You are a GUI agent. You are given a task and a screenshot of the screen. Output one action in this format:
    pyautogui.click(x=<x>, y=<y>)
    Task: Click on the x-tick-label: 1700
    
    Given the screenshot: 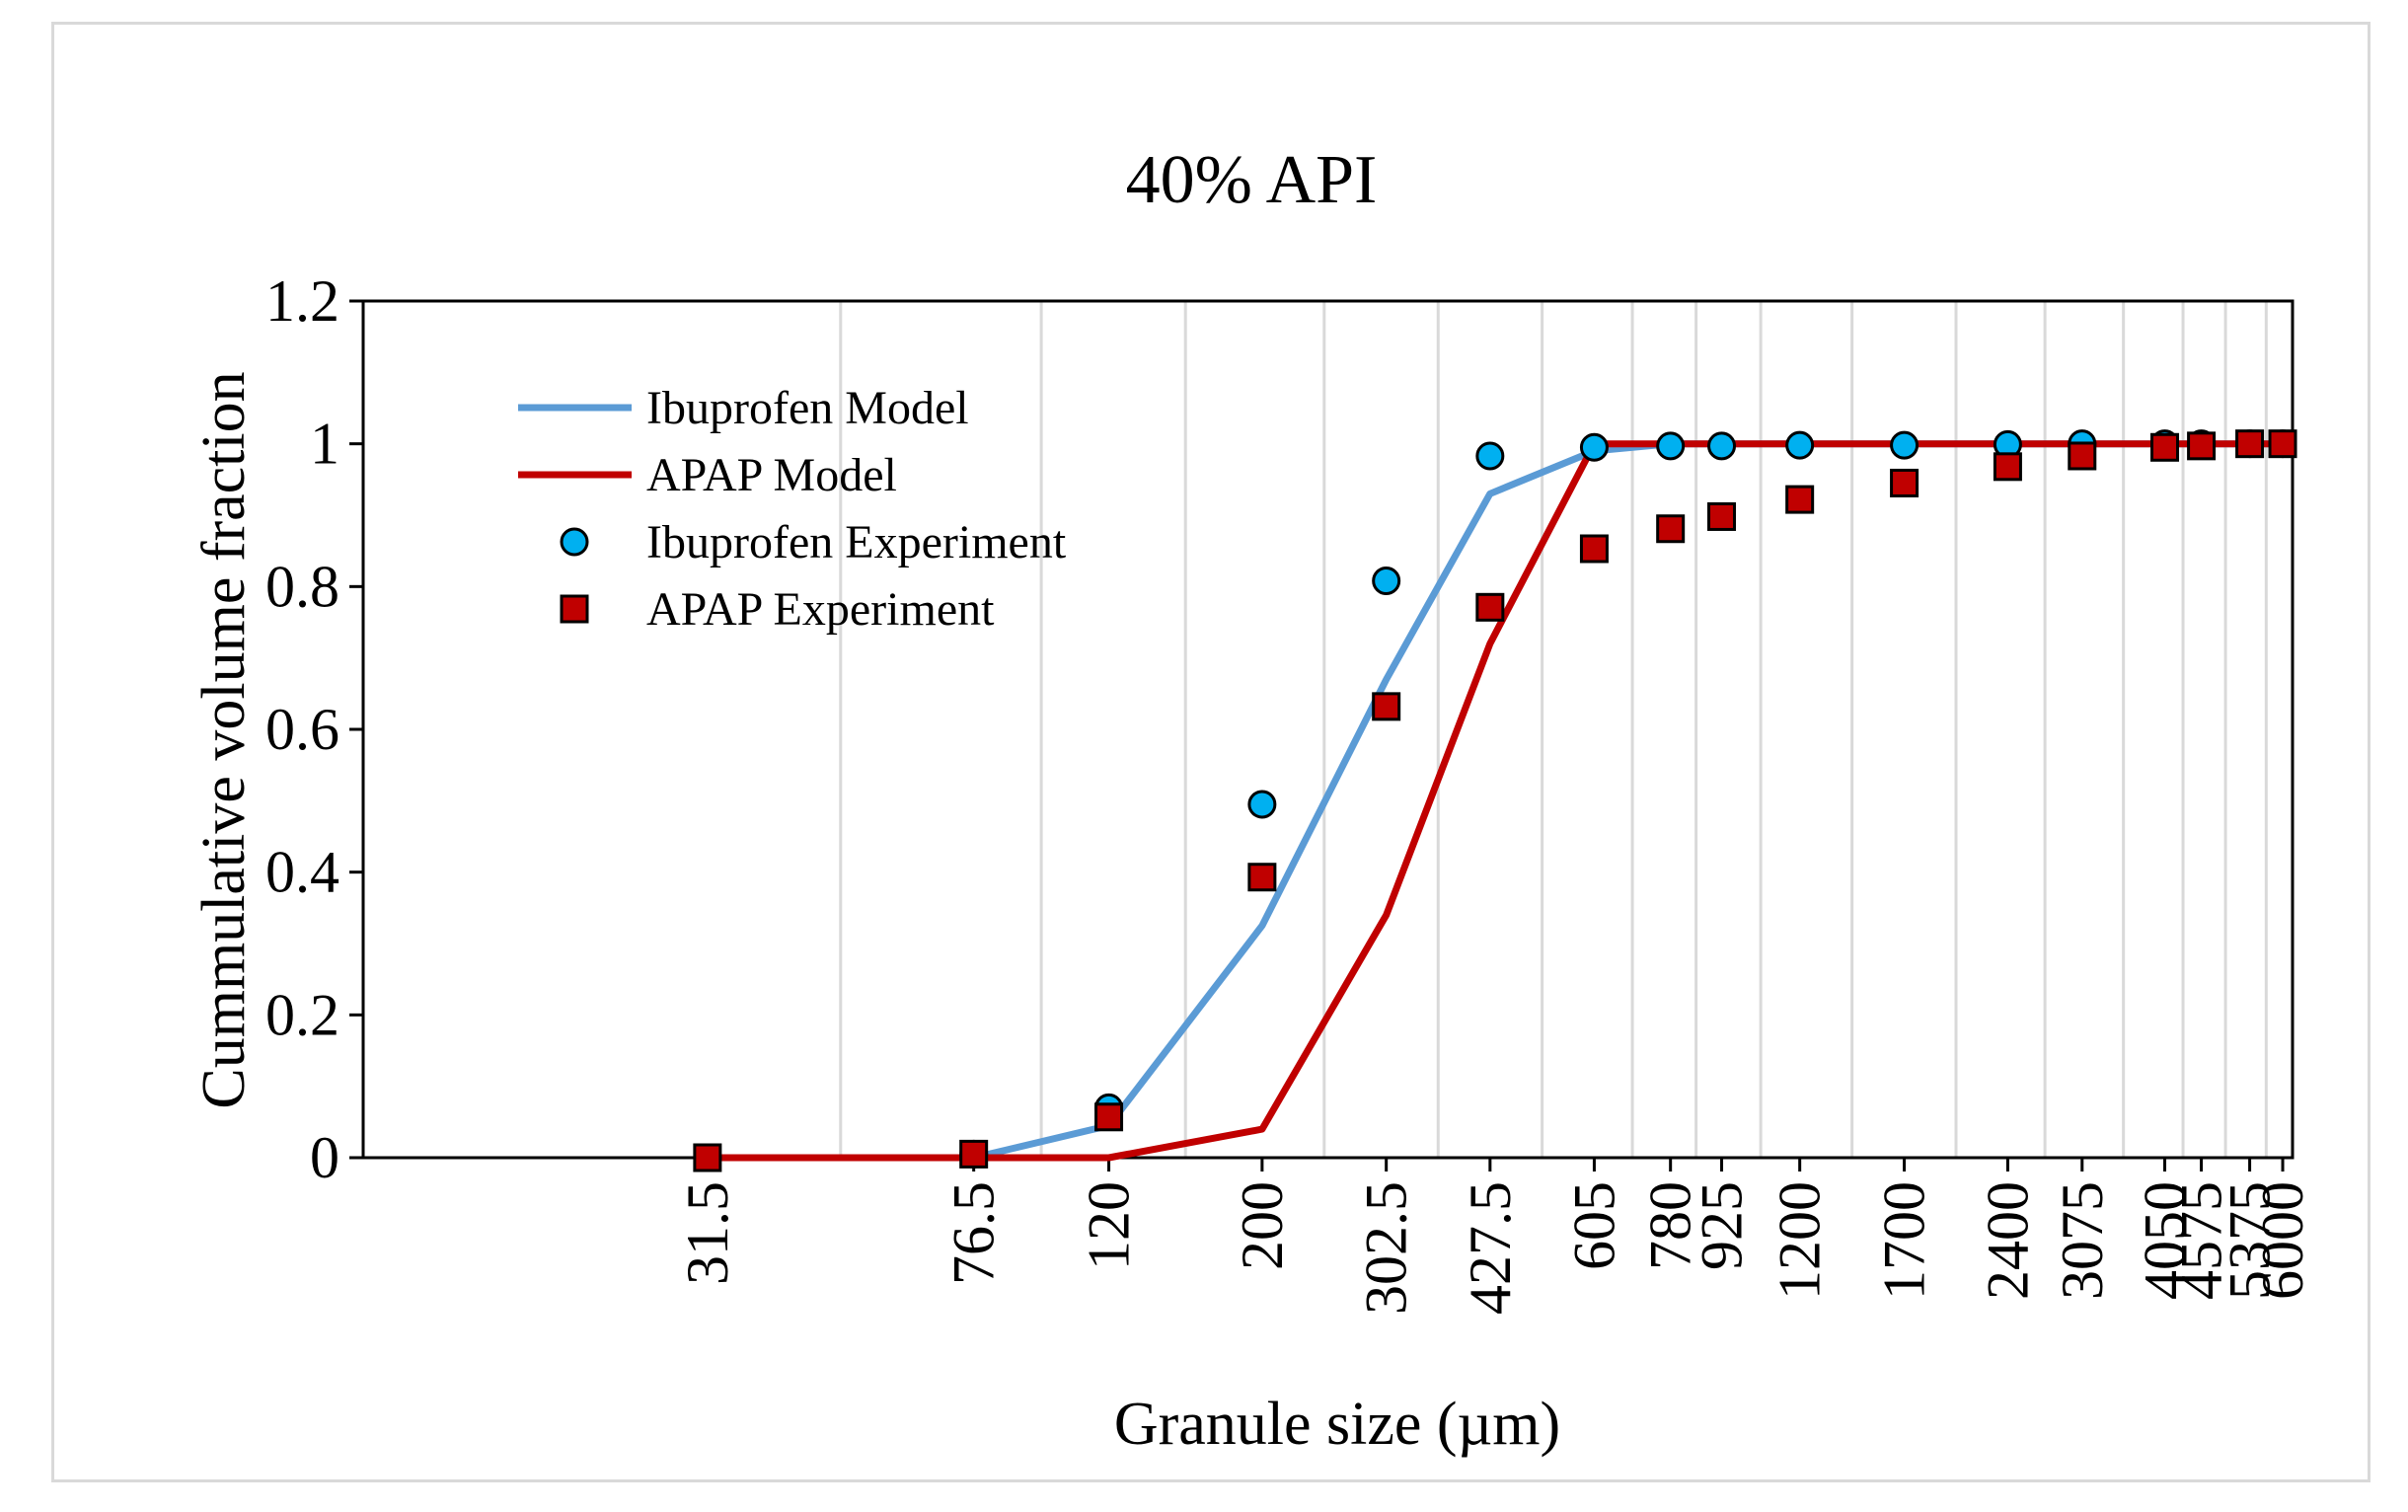 What is the action you would take?
    pyautogui.click(x=1905, y=1240)
    